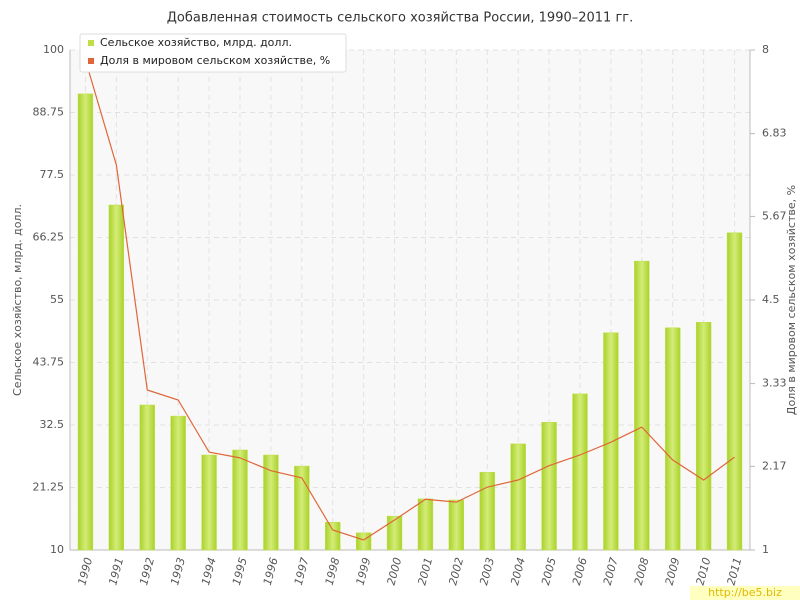 Image resolution: width=800 pixels, height=600 pixels. What do you see at coordinates (364, 571) in the screenshot?
I see `x-tick-label: 1999` at bounding box center [364, 571].